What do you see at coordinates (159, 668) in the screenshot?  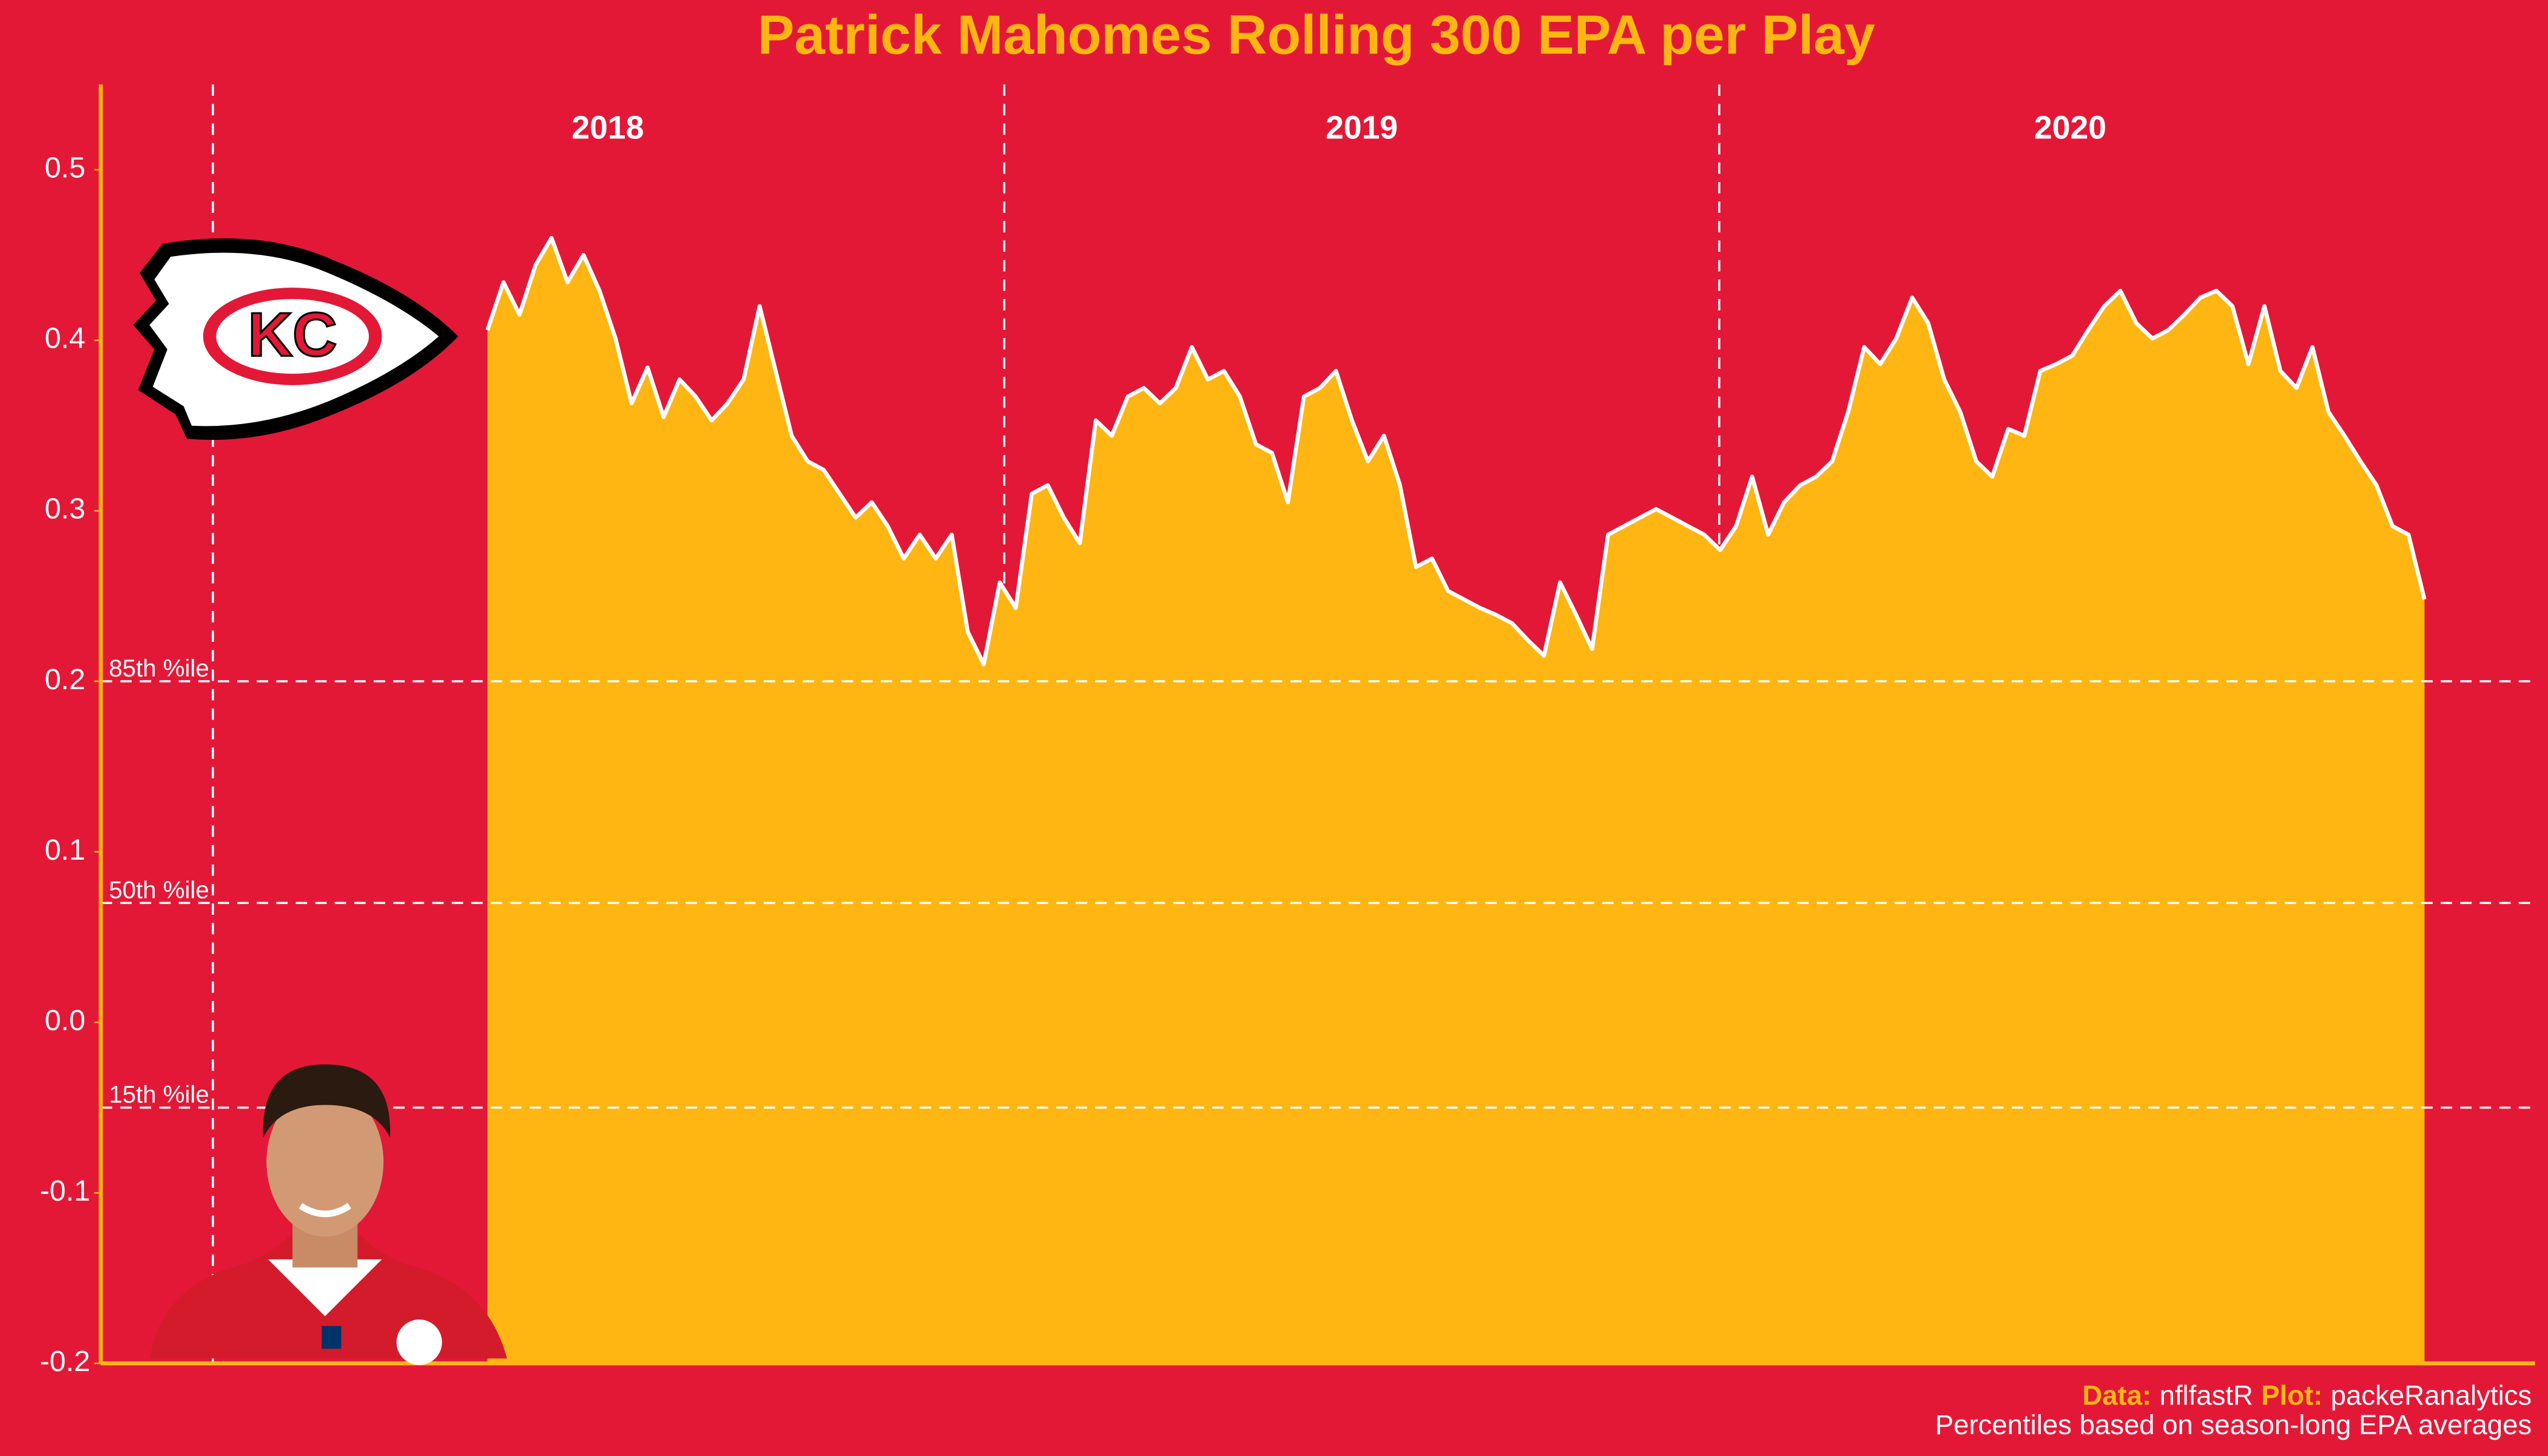 I see `reference-label: 85th %ile` at bounding box center [159, 668].